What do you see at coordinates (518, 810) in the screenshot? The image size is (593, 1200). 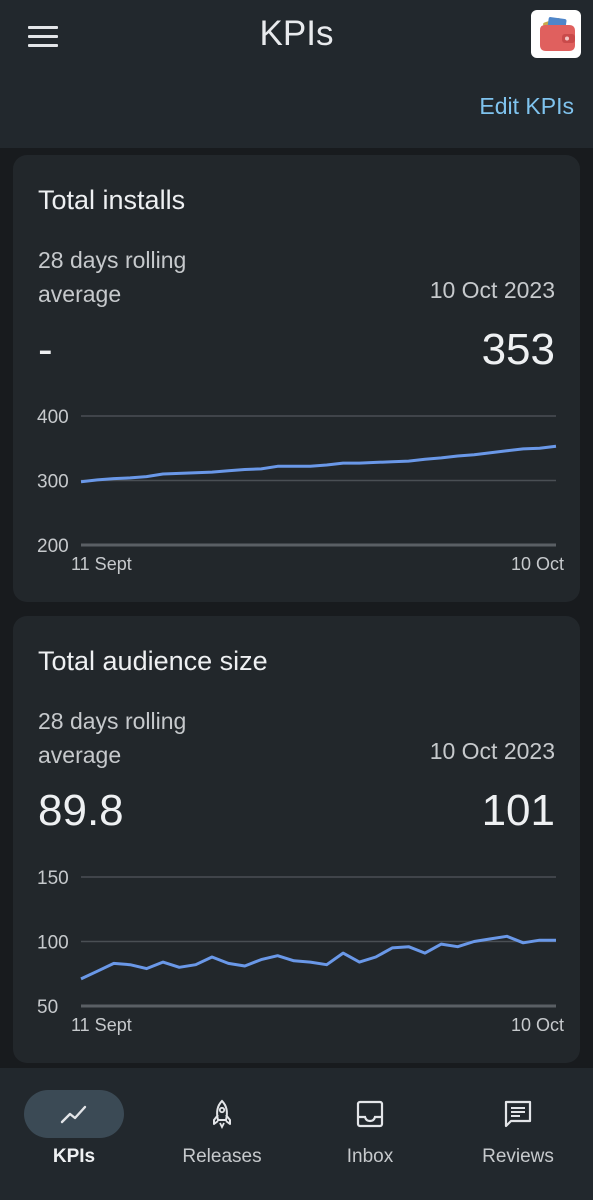 I see `current-value: 101` at bounding box center [518, 810].